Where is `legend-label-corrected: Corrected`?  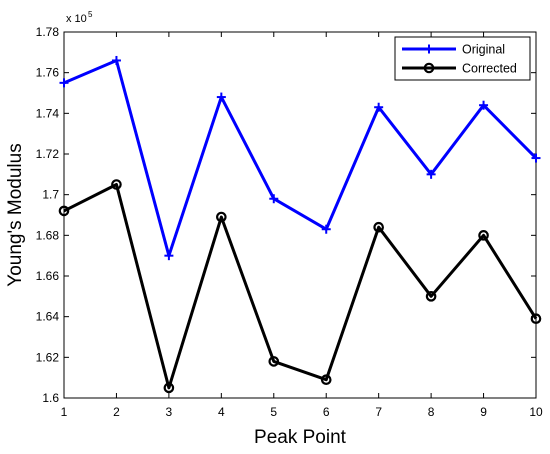 legend-label-corrected: Corrected is located at coordinates (489, 69).